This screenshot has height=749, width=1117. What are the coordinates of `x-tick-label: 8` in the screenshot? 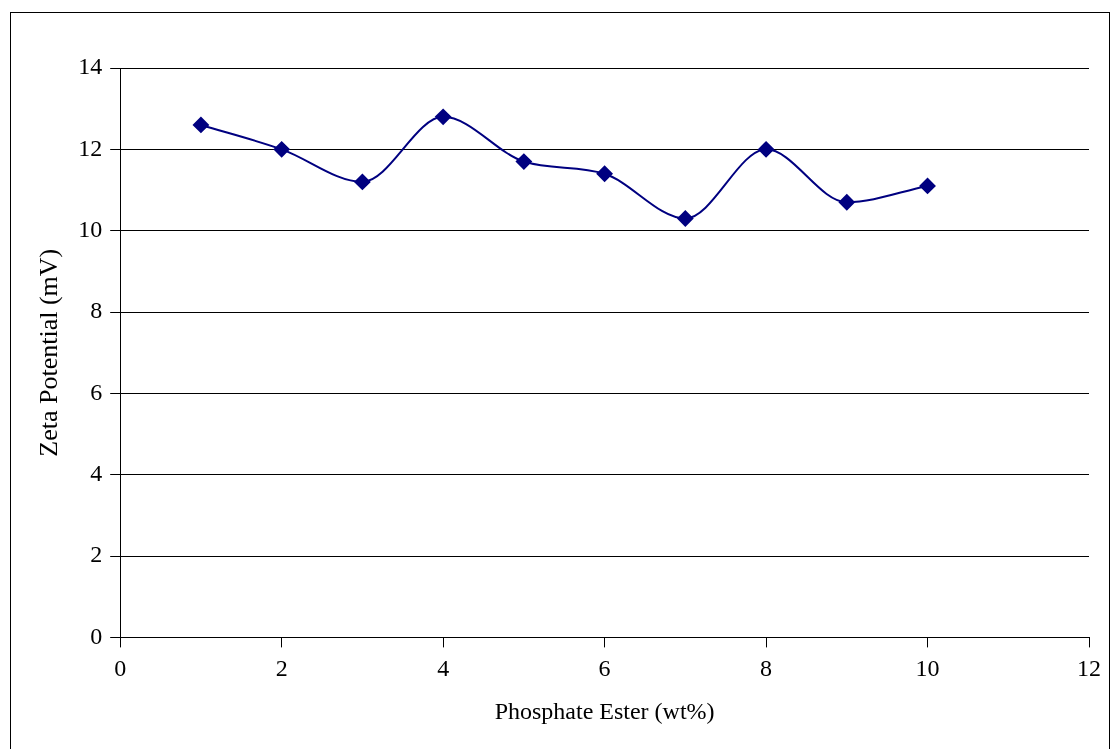 It's located at (766, 668).